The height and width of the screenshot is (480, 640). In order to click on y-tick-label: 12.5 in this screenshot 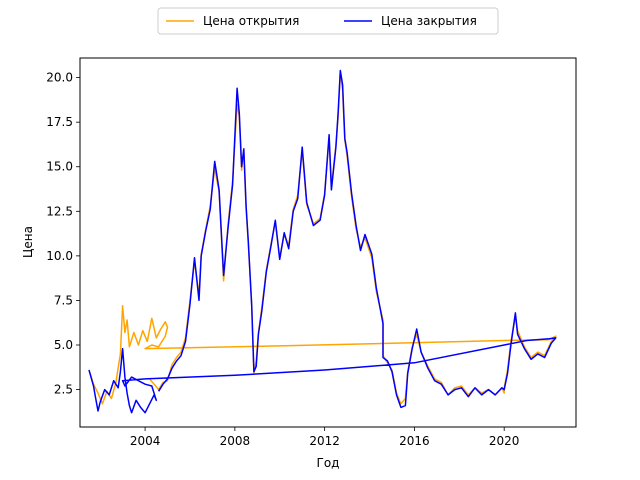, I will do `click(59, 211)`.